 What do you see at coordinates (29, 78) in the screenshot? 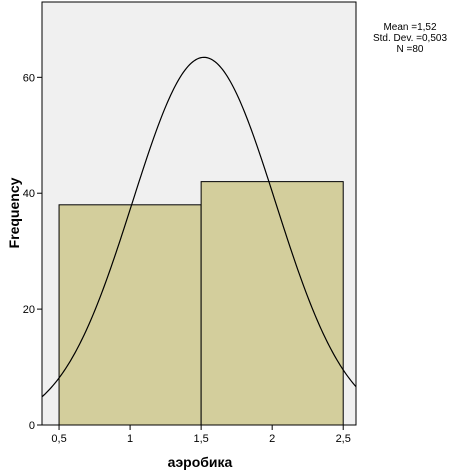
I see `y-tick-label: 60` at bounding box center [29, 78].